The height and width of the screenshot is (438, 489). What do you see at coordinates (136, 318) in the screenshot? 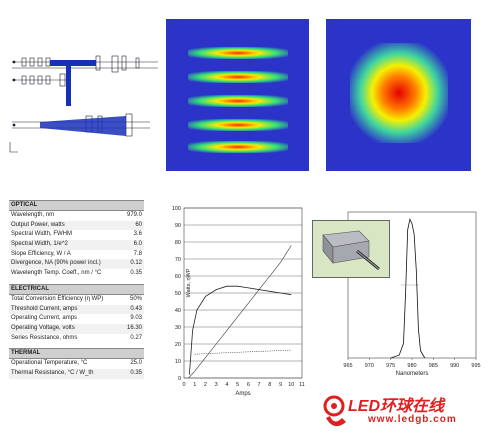
I see `spec-value: 9.03` at bounding box center [136, 318].